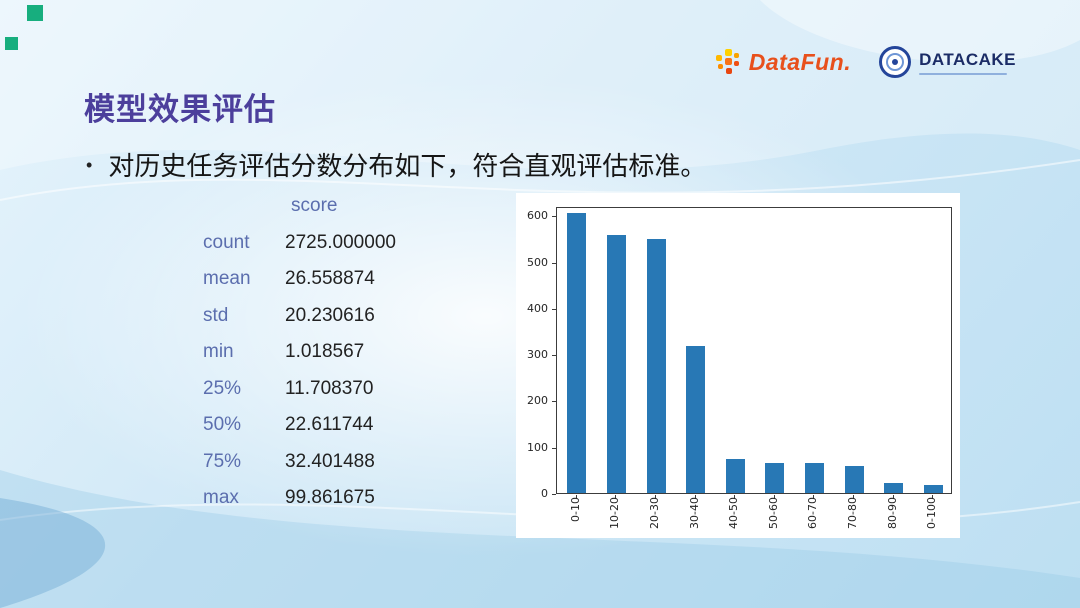  What do you see at coordinates (813, 513) in the screenshot?
I see `x-tick-label: 60-70` at bounding box center [813, 513].